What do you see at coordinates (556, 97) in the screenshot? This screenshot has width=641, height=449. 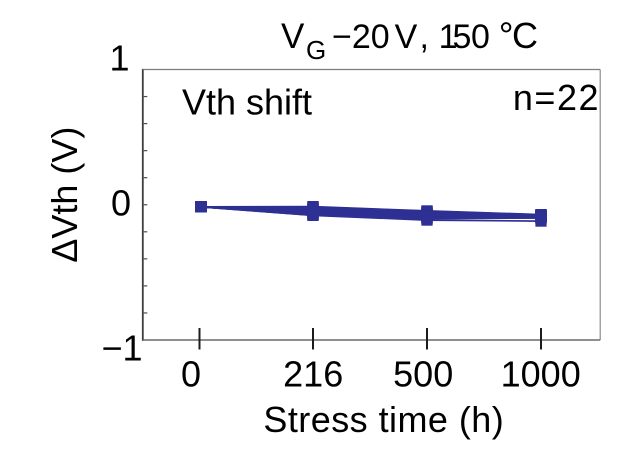 I see `svg-text: n=22` at bounding box center [556, 97].